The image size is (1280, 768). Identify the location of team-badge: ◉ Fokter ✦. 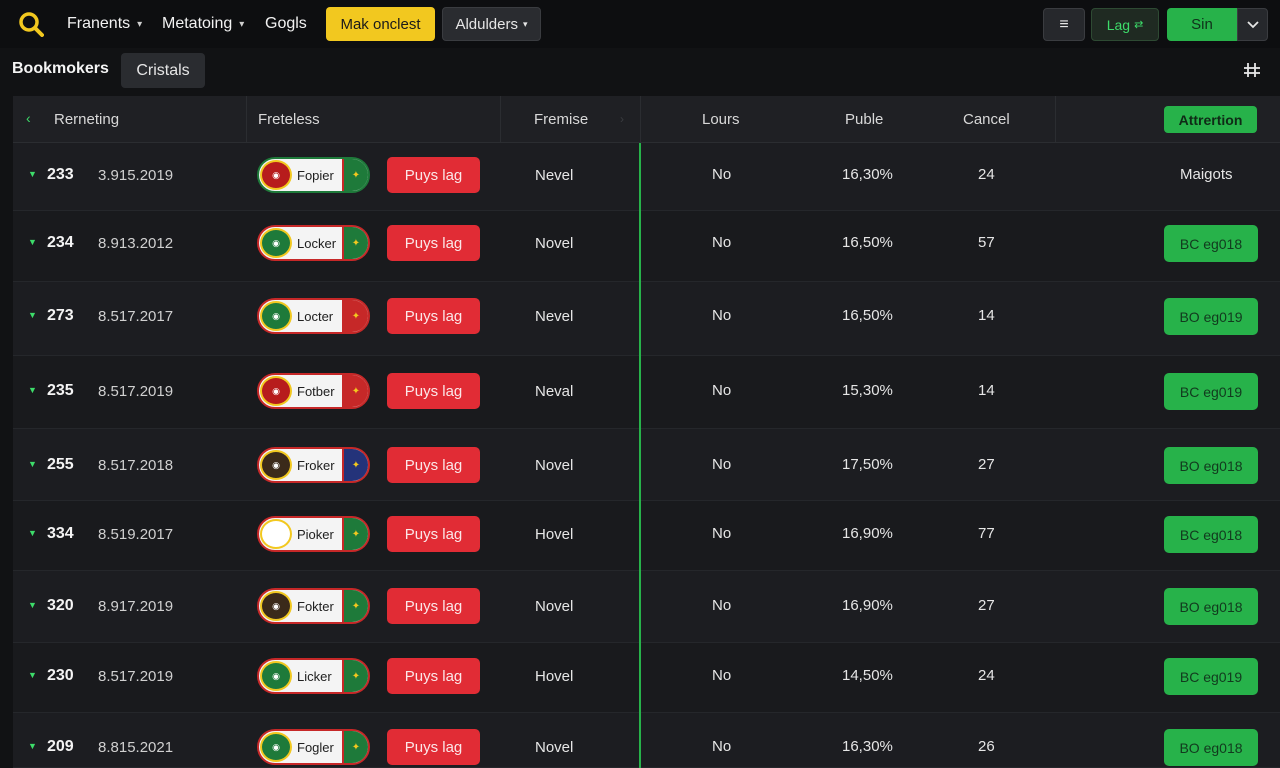
(313, 606).